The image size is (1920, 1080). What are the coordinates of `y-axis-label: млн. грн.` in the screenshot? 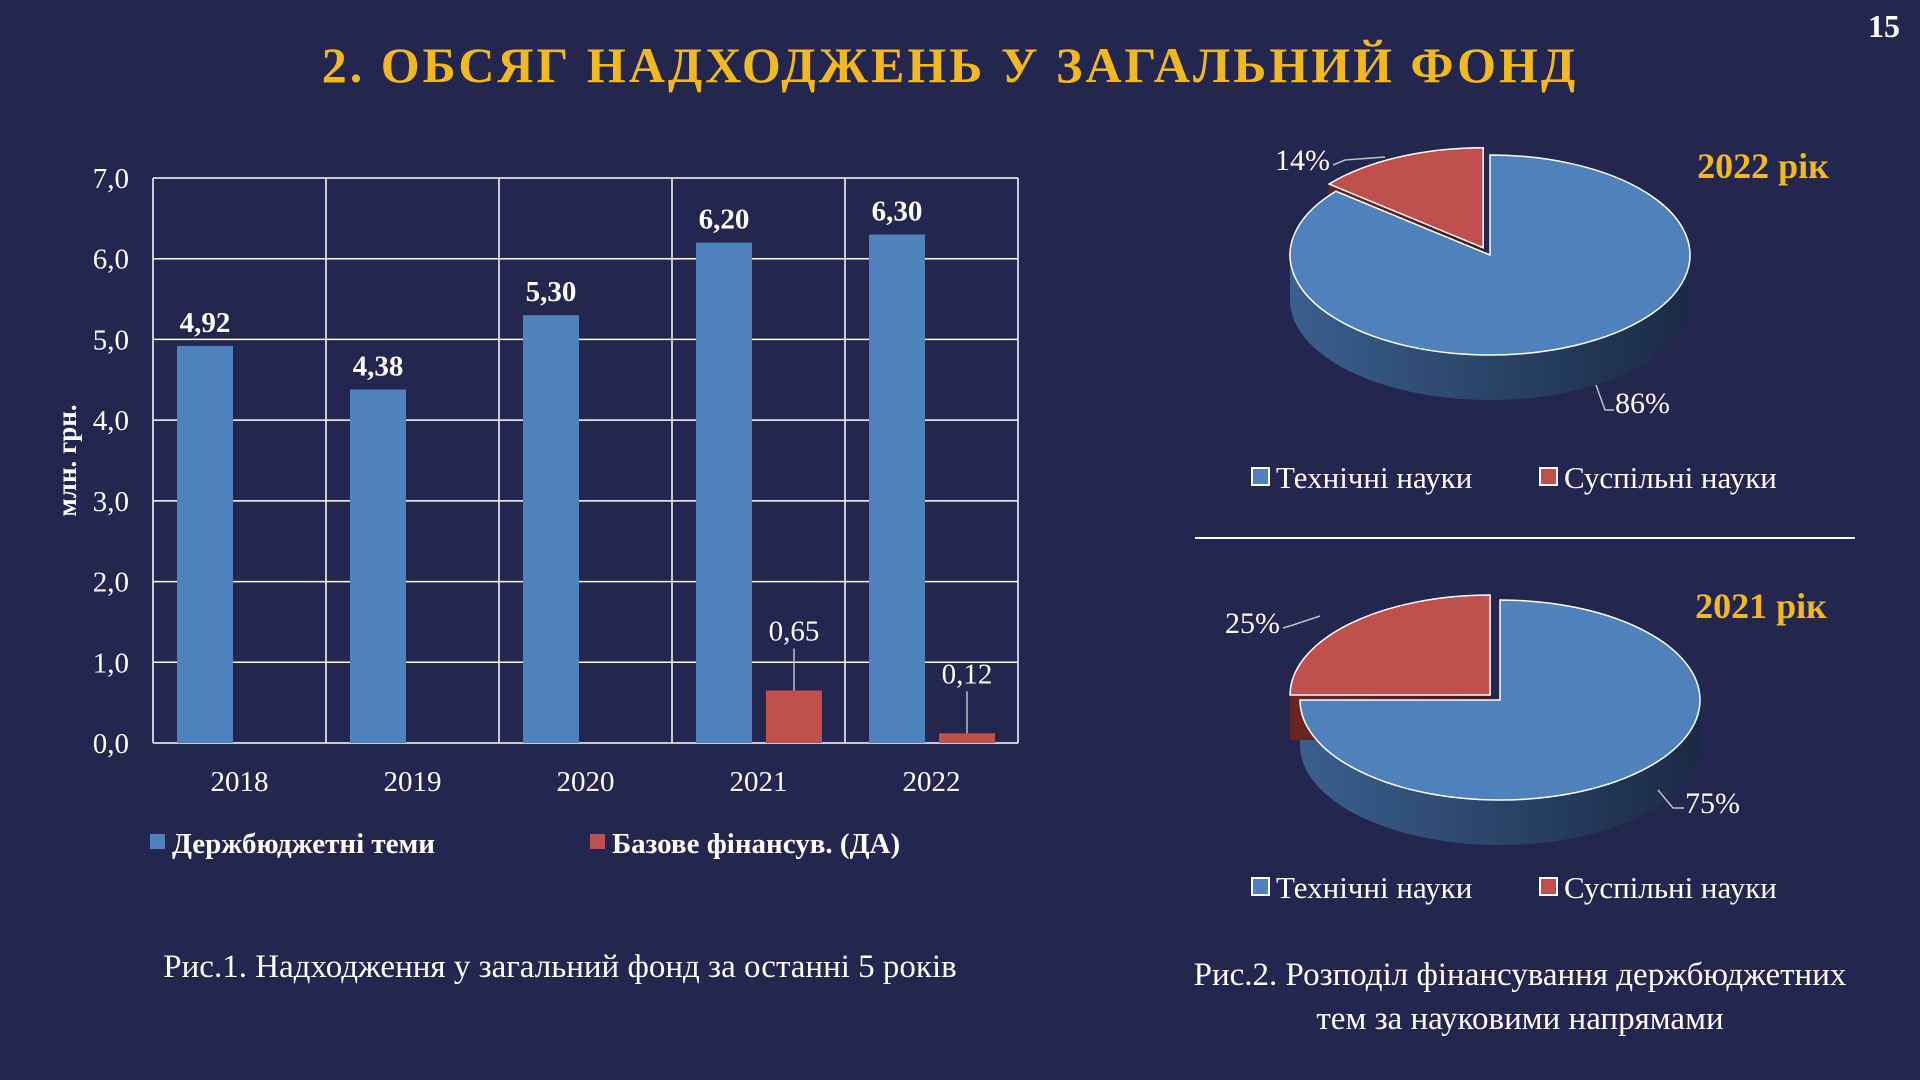 It's located at (67, 460).